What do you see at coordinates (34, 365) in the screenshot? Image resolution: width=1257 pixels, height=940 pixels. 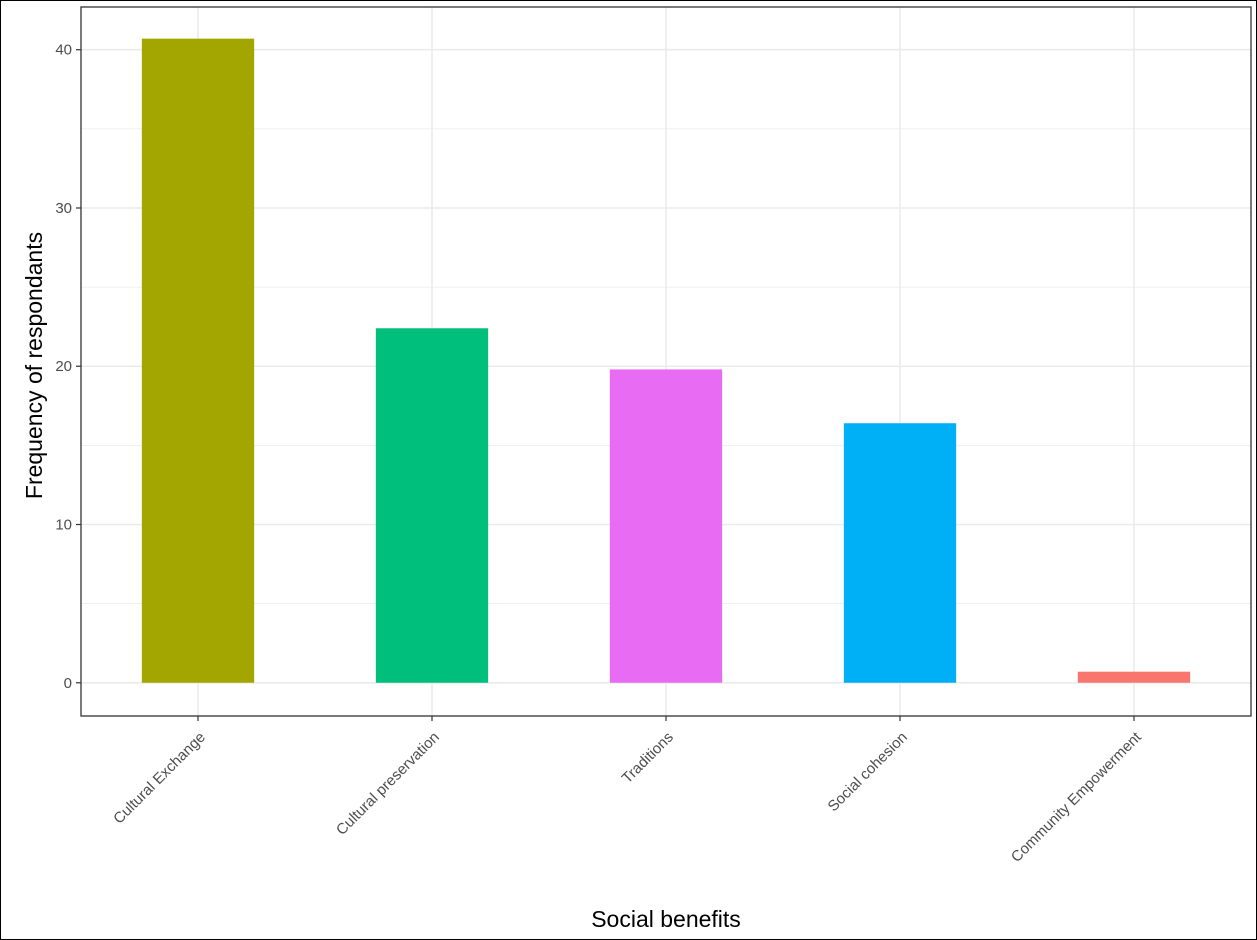 I see `y-axis-title: Frequency of respondants` at bounding box center [34, 365].